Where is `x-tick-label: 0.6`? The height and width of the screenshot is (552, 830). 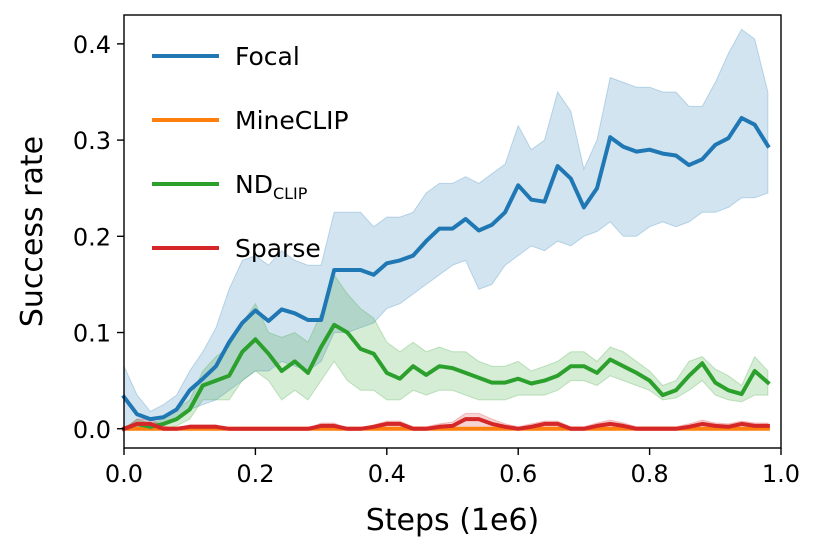
x-tick-label: 0.6 is located at coordinates (518, 474).